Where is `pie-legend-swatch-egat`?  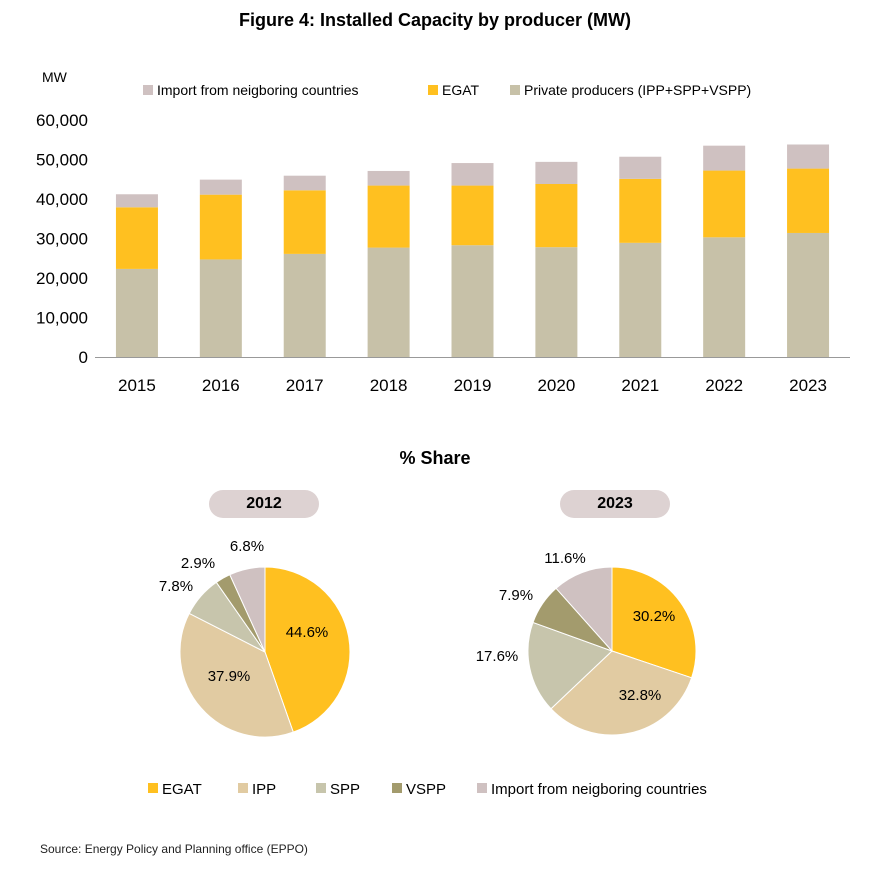 pie-legend-swatch-egat is located at coordinates (153, 788).